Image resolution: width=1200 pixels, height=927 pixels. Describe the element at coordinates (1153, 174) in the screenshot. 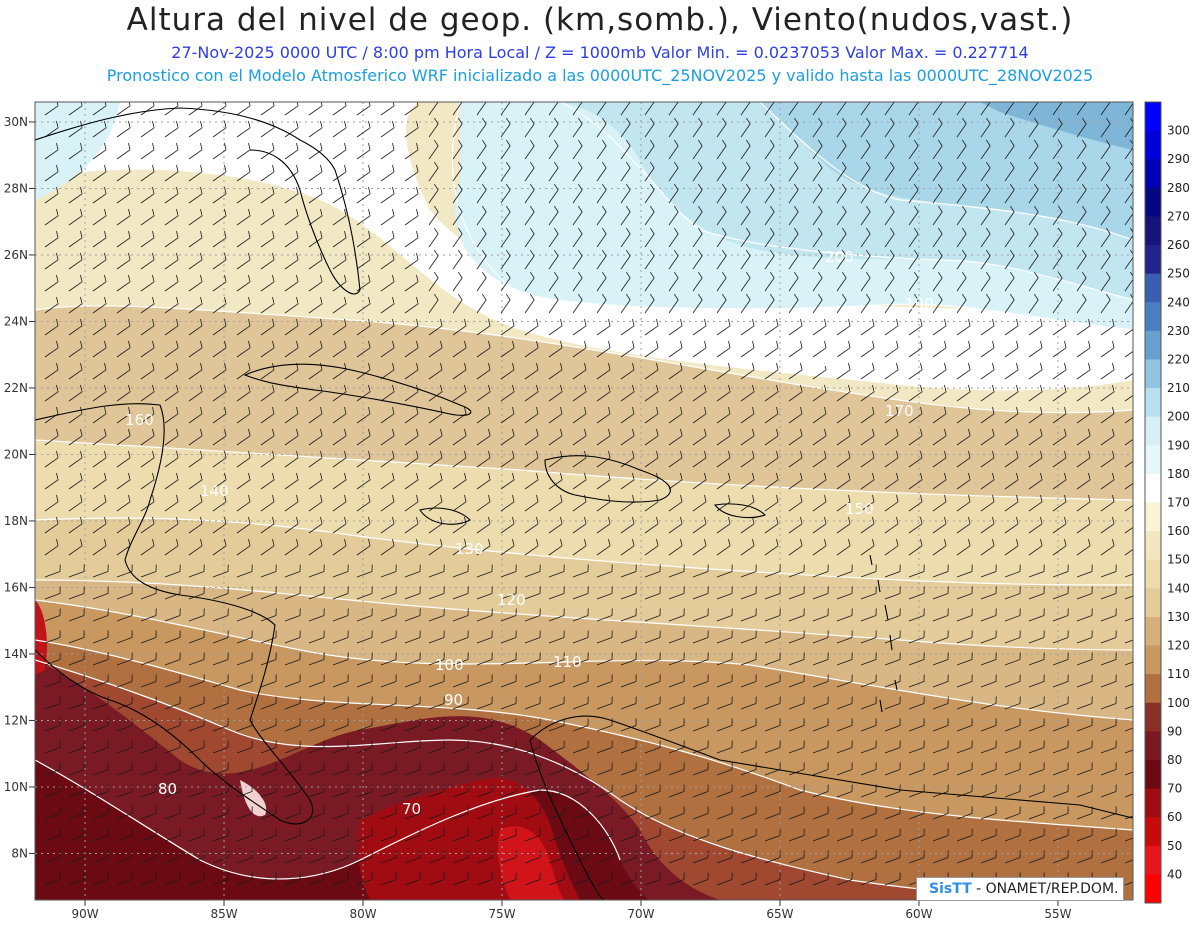

I see `colorbar-swatch` at that location.